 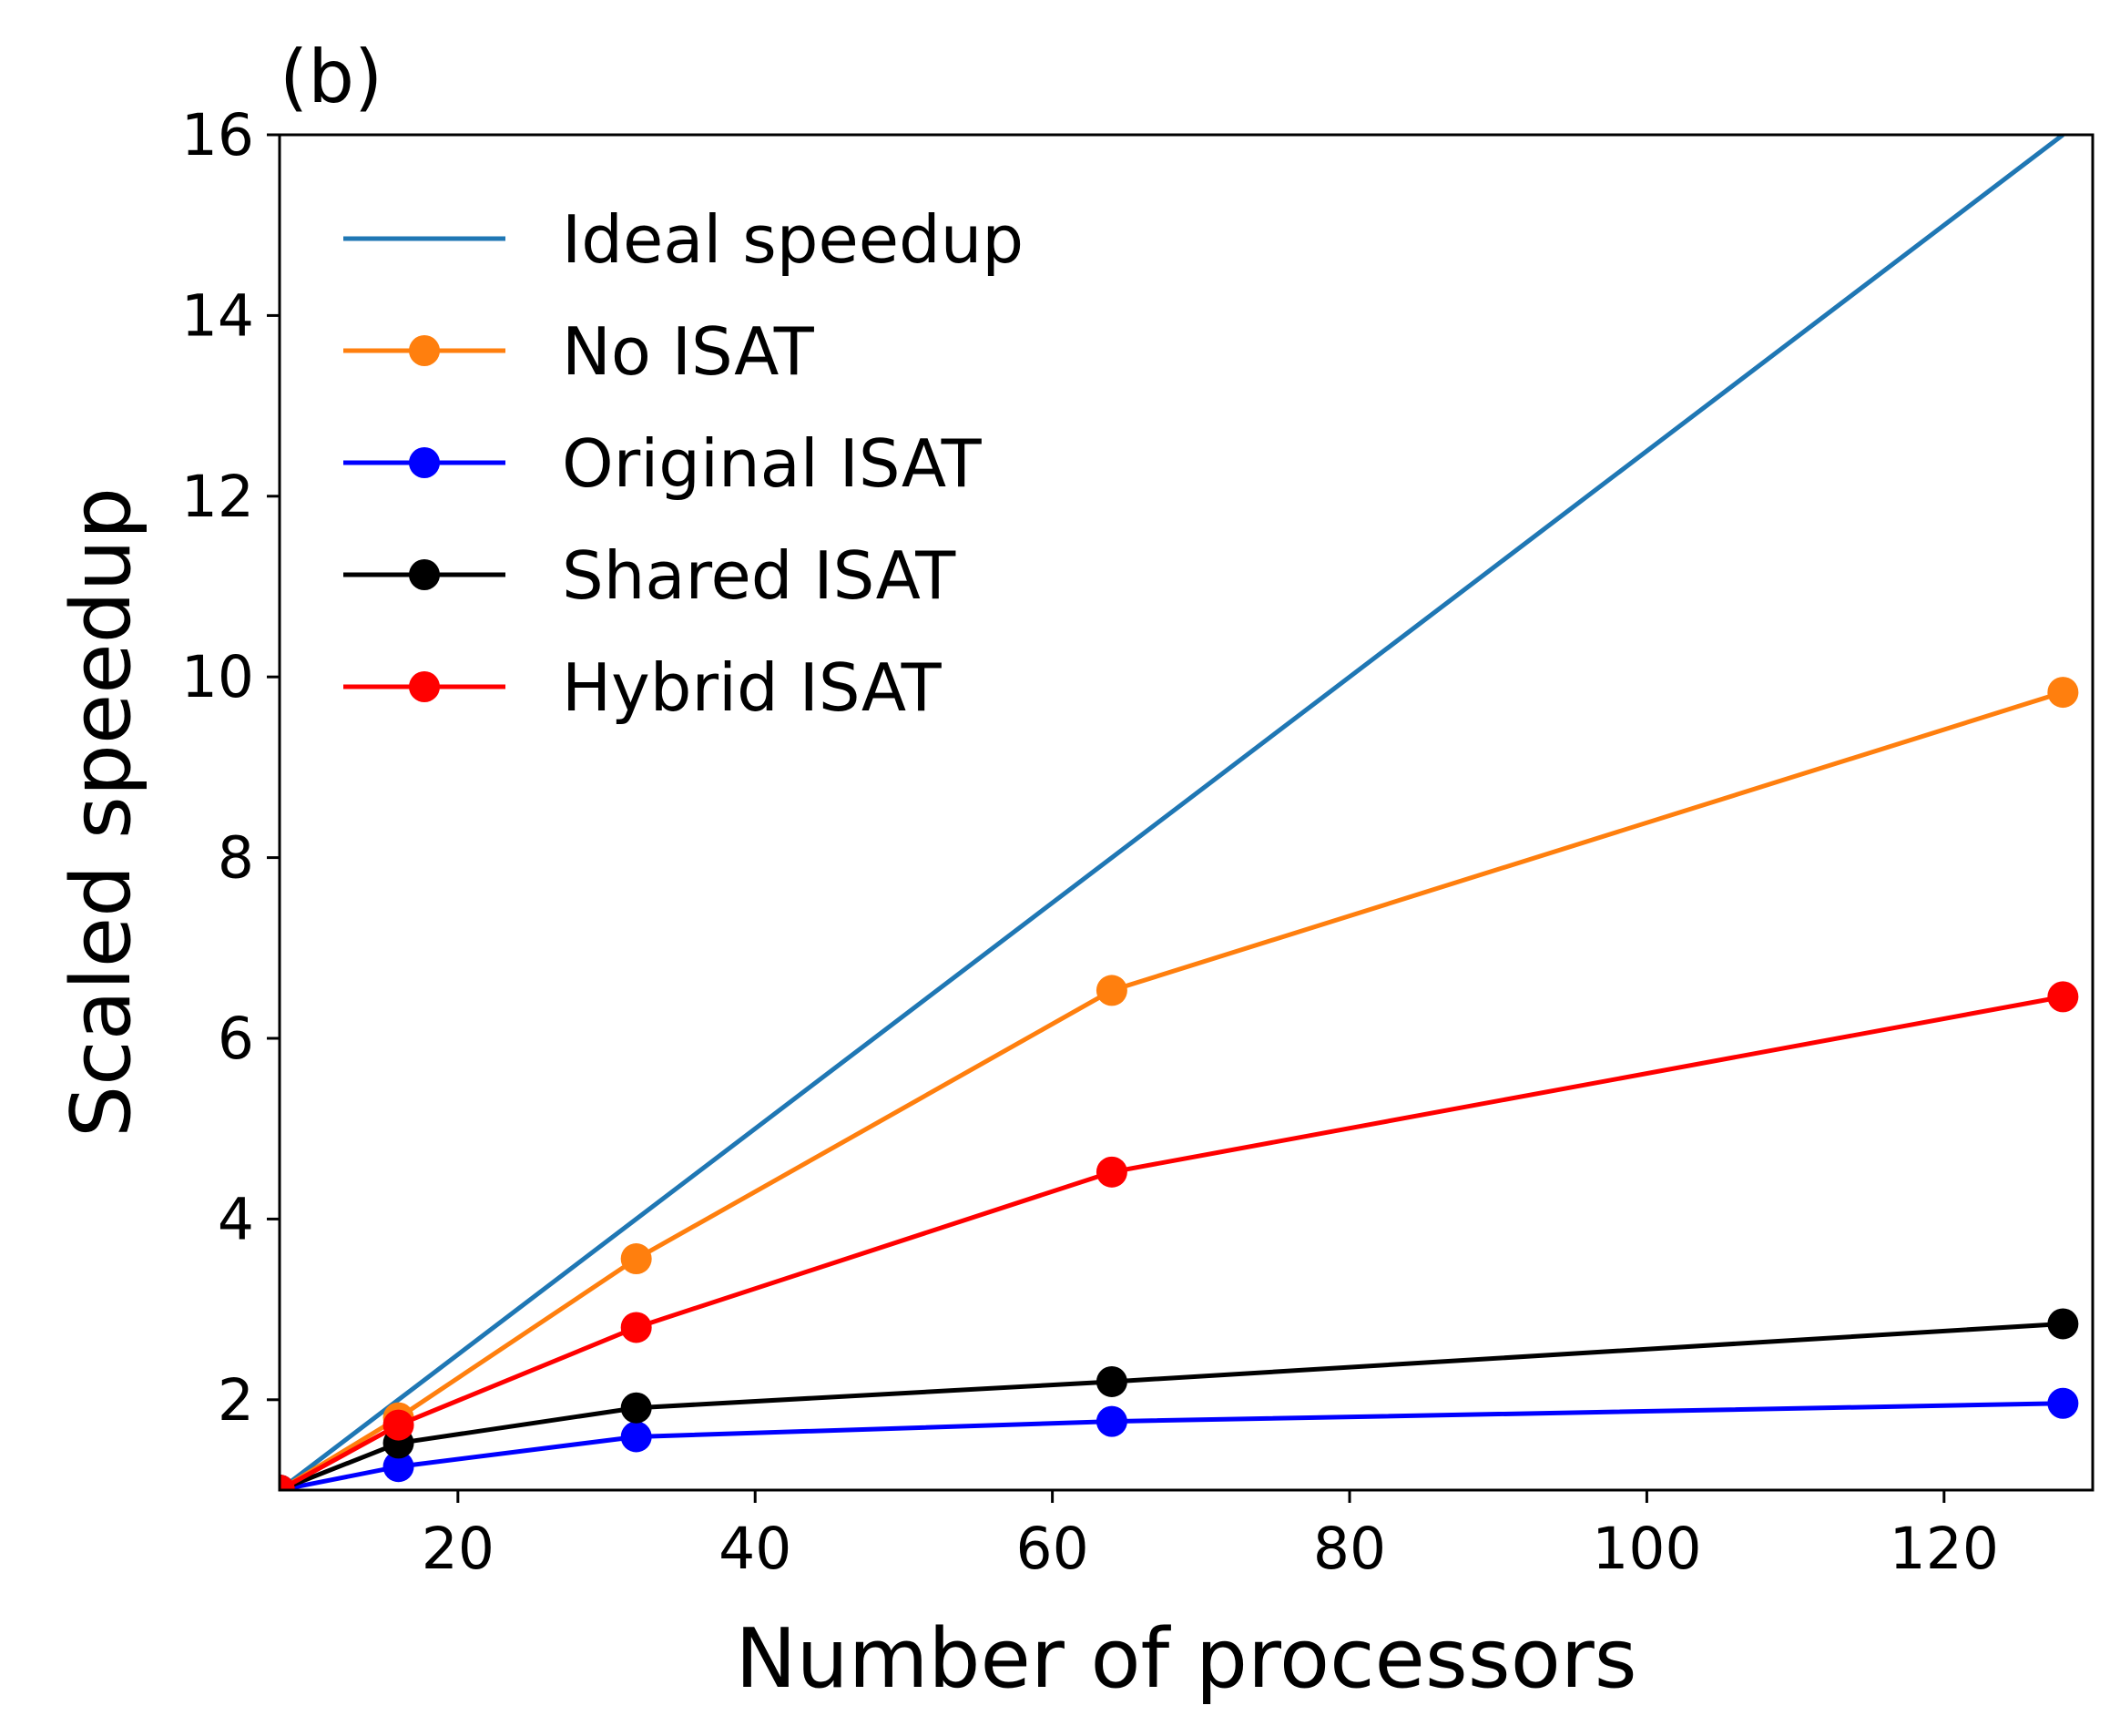 I want to click on legend-marker-no-isat, so click(x=424, y=350).